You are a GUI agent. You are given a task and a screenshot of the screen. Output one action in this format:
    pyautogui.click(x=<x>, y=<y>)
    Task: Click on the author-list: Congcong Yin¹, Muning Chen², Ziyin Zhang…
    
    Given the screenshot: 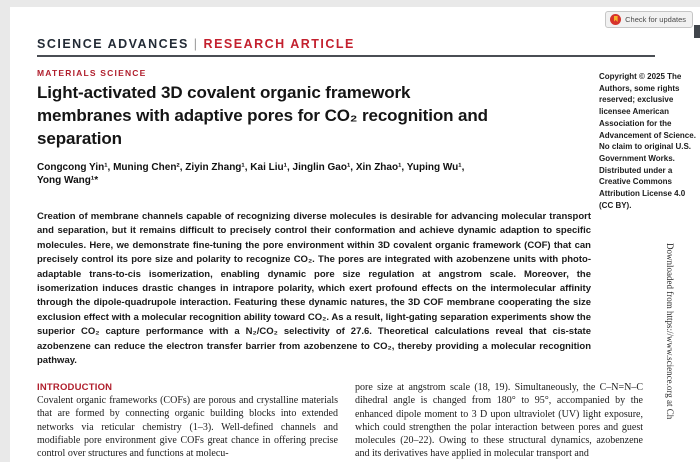 What is the action you would take?
    pyautogui.click(x=251, y=174)
    